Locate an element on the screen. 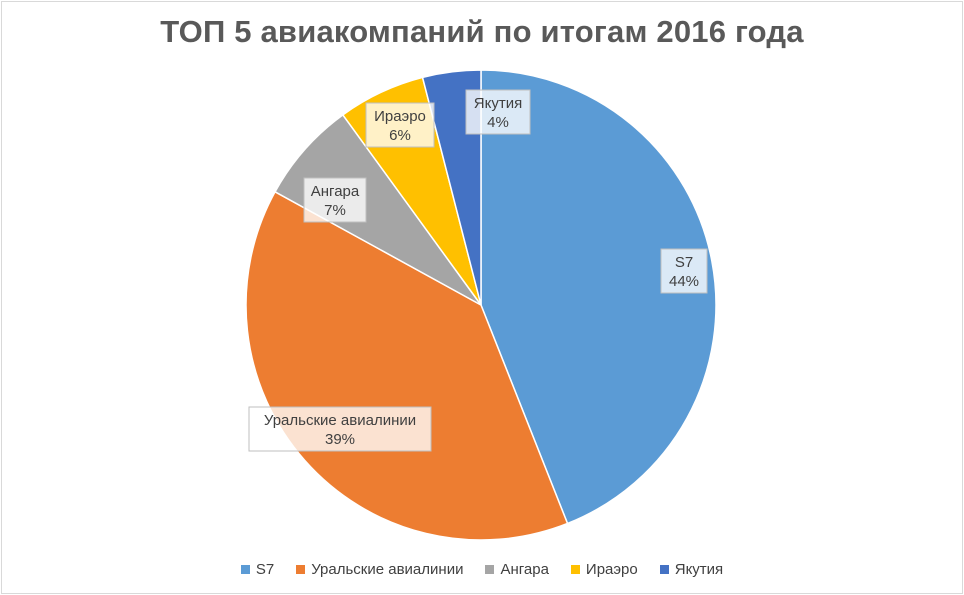  legend-label-yakutia: Якутия is located at coordinates (699, 569).